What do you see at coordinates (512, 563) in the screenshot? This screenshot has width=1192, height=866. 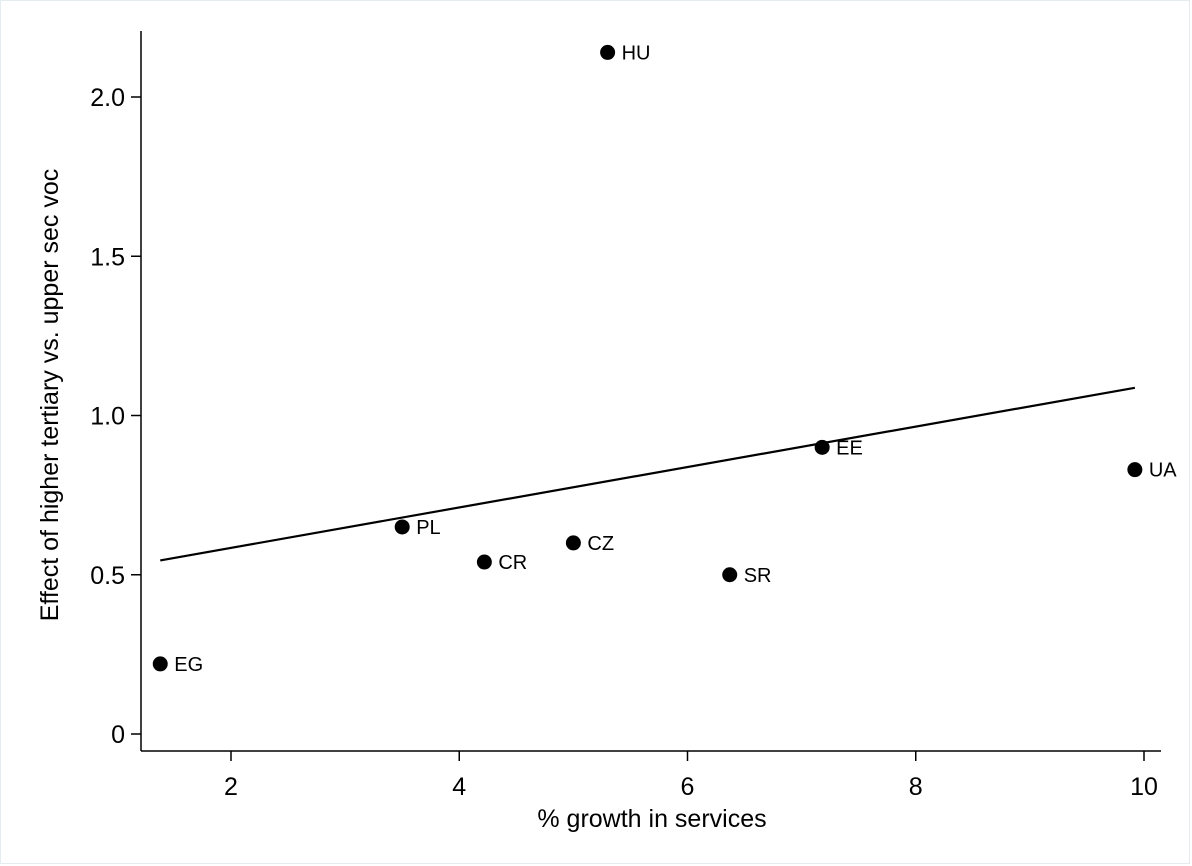 I see `point-label-cr: CR` at bounding box center [512, 563].